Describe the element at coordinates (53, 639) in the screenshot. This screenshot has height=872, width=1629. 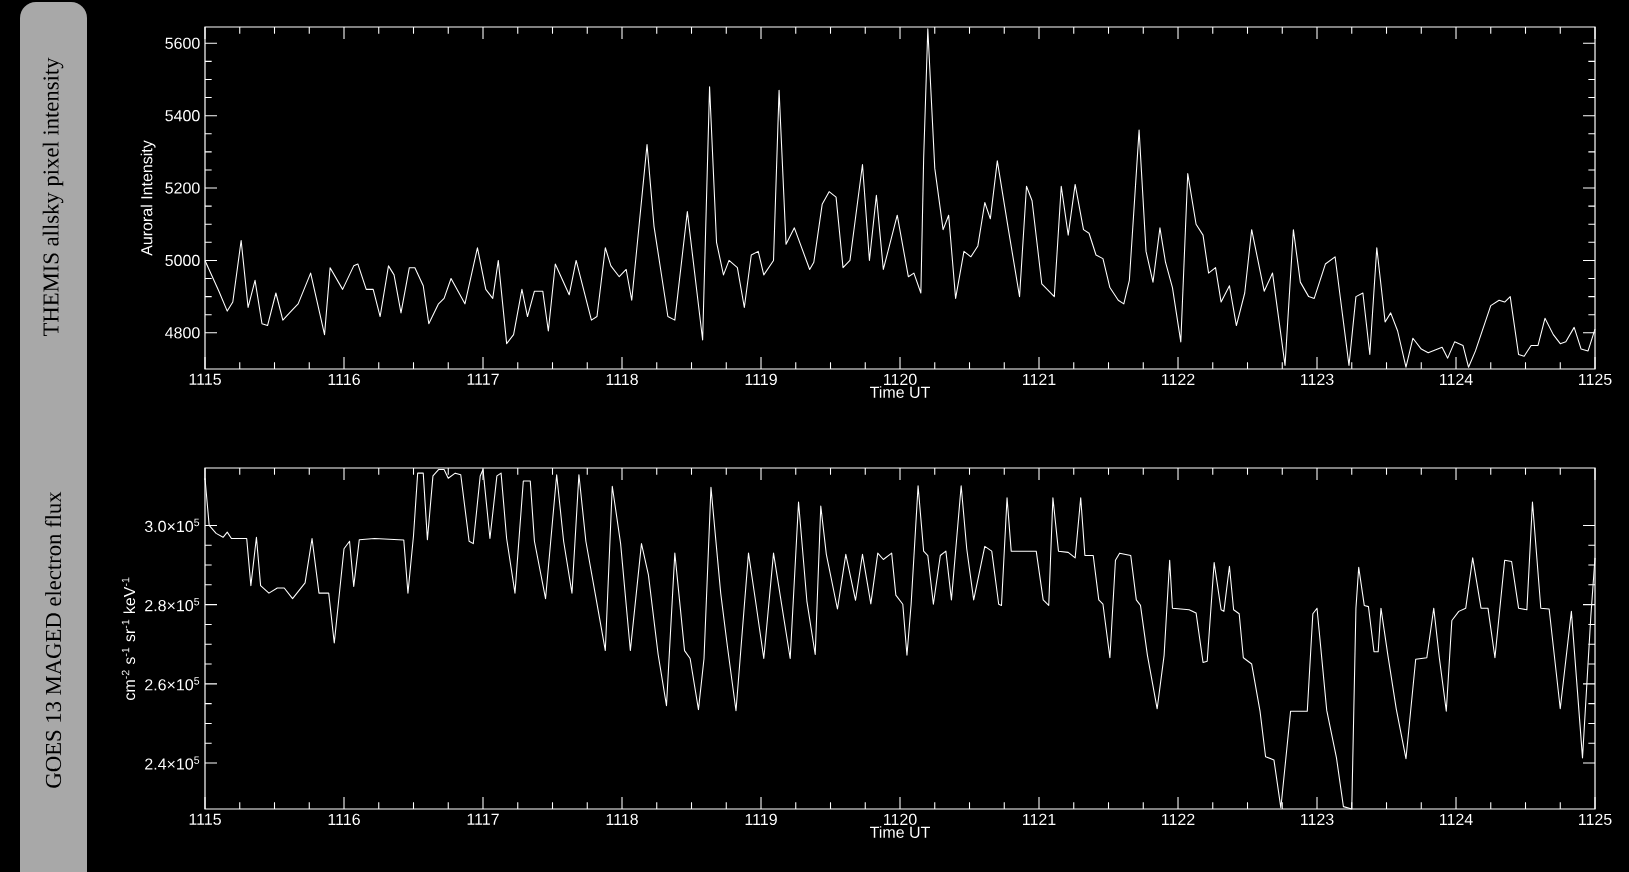
I see `text: GOES 13 MAGED electron flux` at that location.